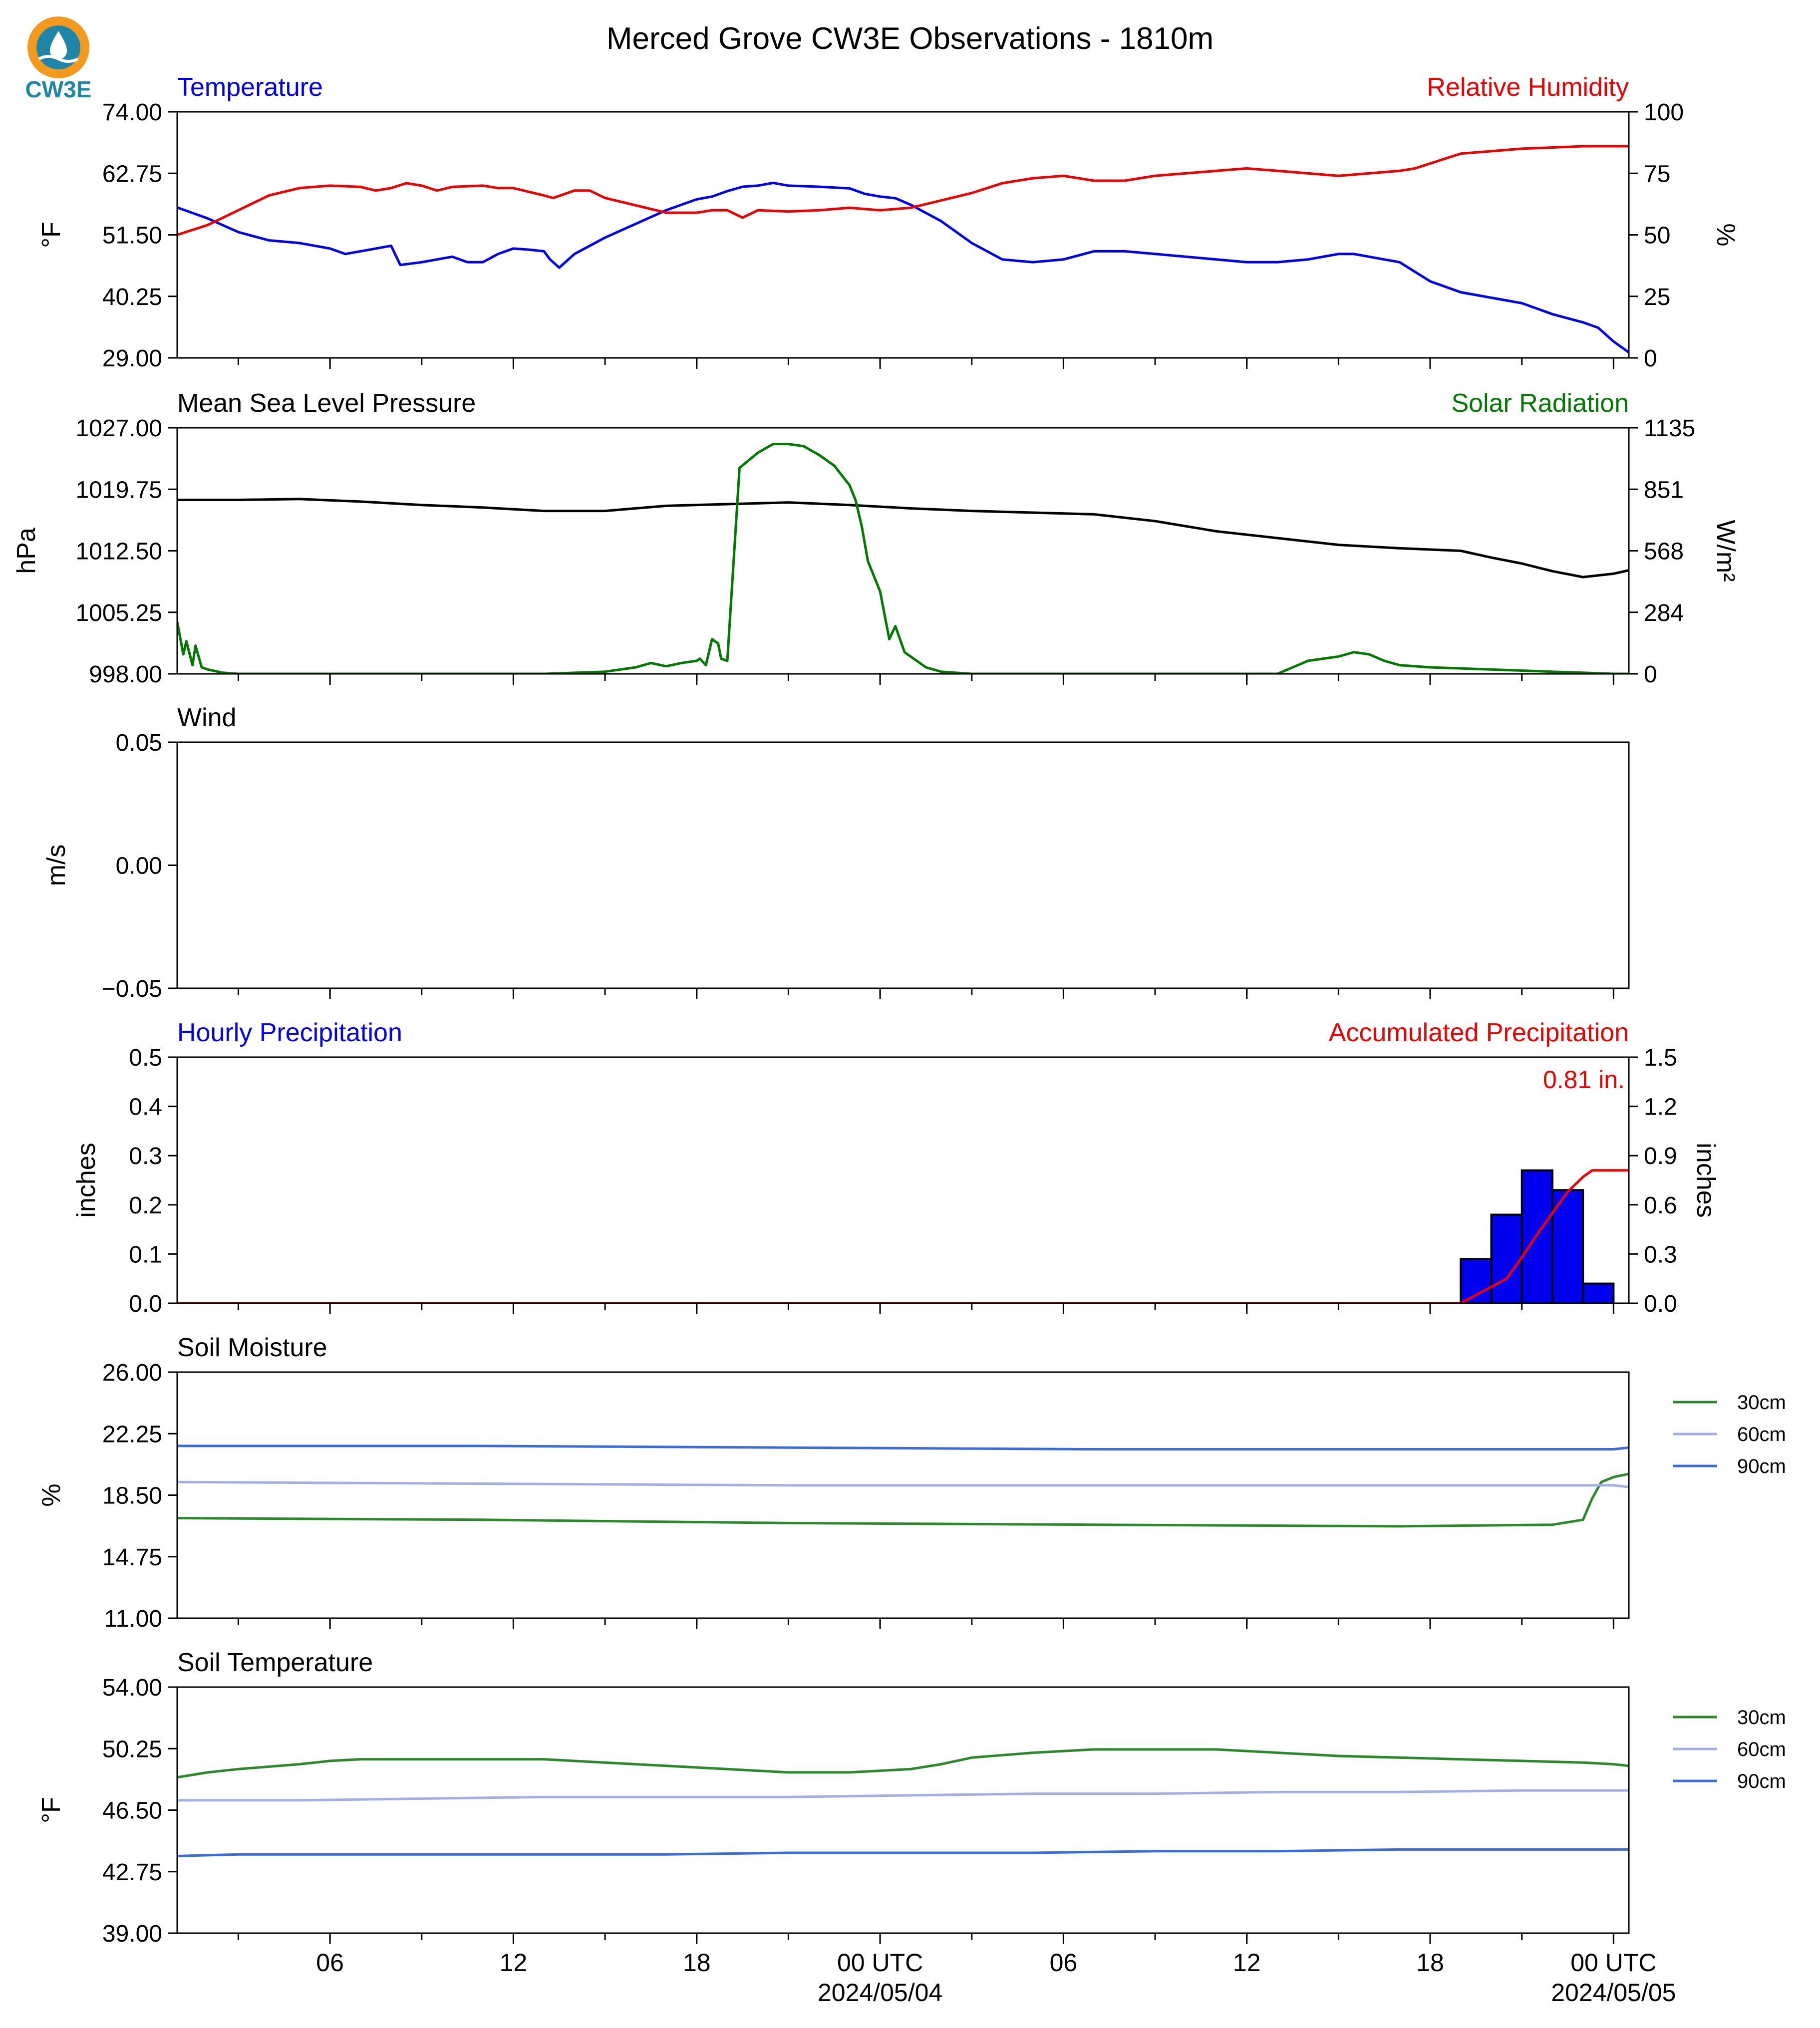 The height and width of the screenshot is (2028, 1820). What do you see at coordinates (145, 1107) in the screenshot?
I see `y-tick-label: 0.4` at bounding box center [145, 1107].